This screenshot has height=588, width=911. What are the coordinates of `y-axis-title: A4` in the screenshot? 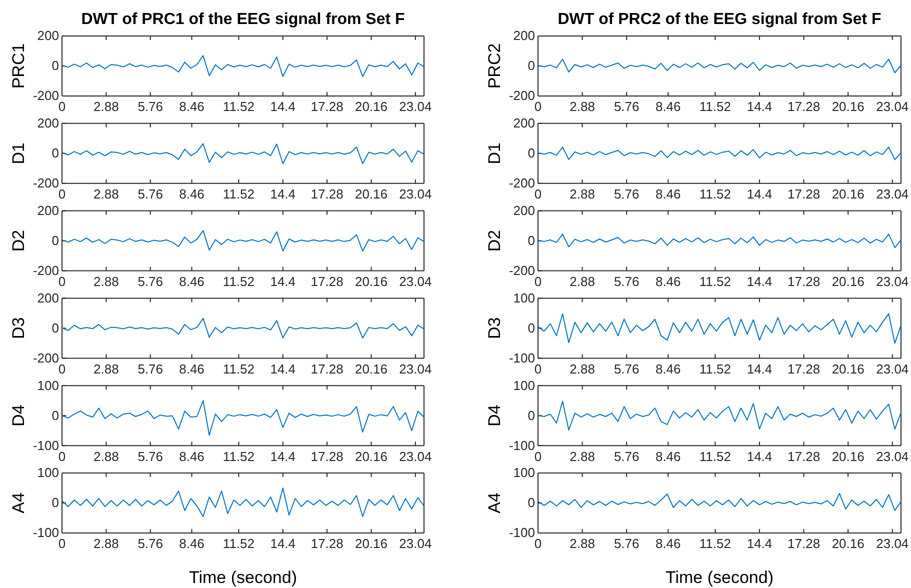 It's located at (18, 503).